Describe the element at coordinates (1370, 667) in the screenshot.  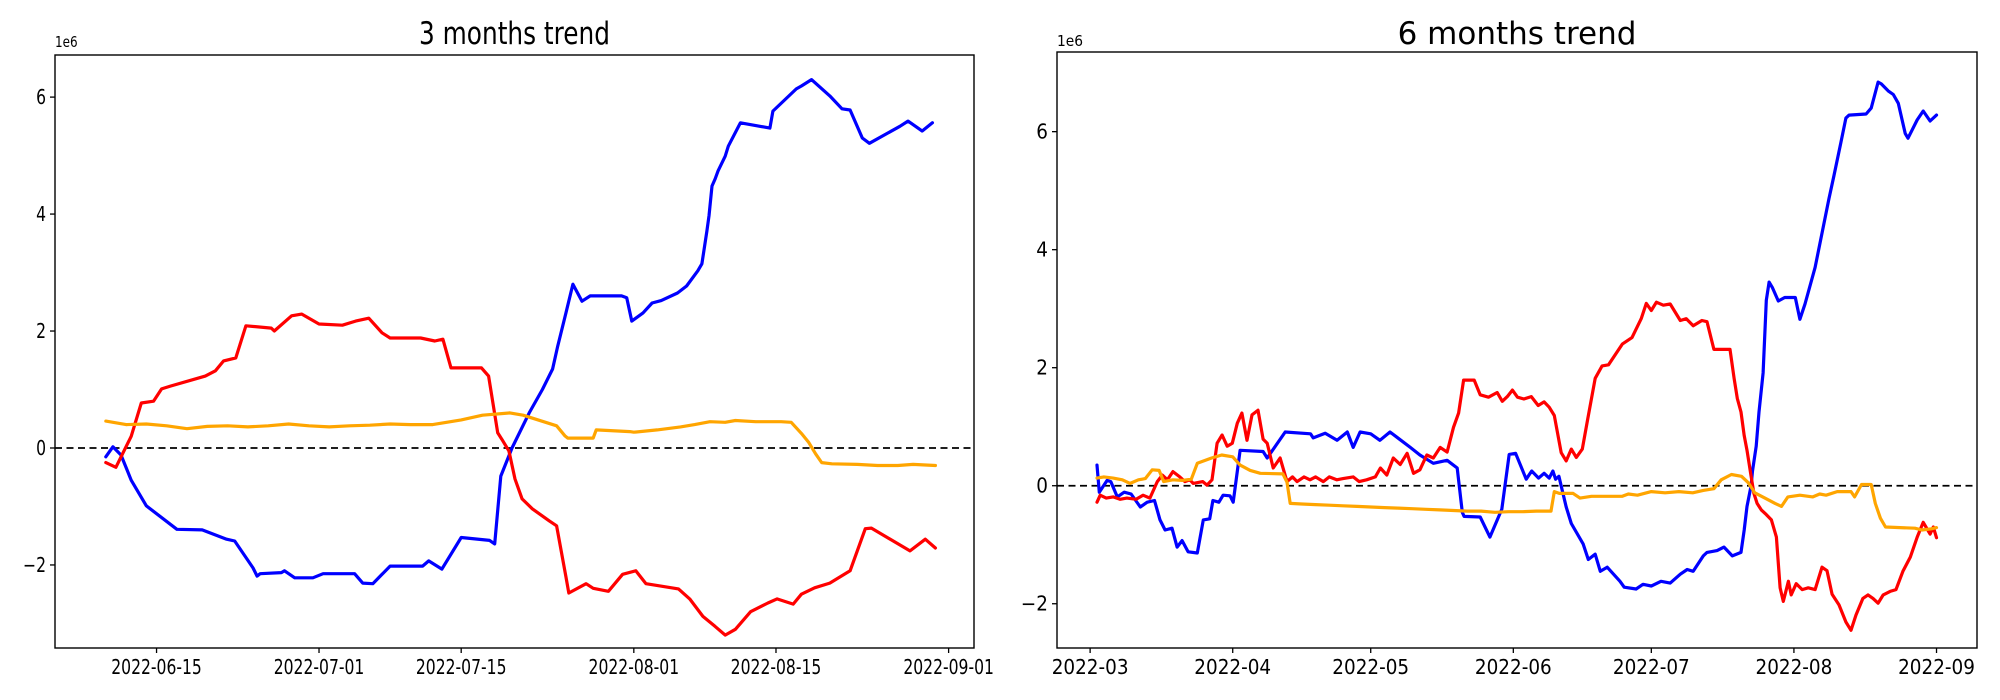
I see `x-tick-label: 2022-05` at that location.